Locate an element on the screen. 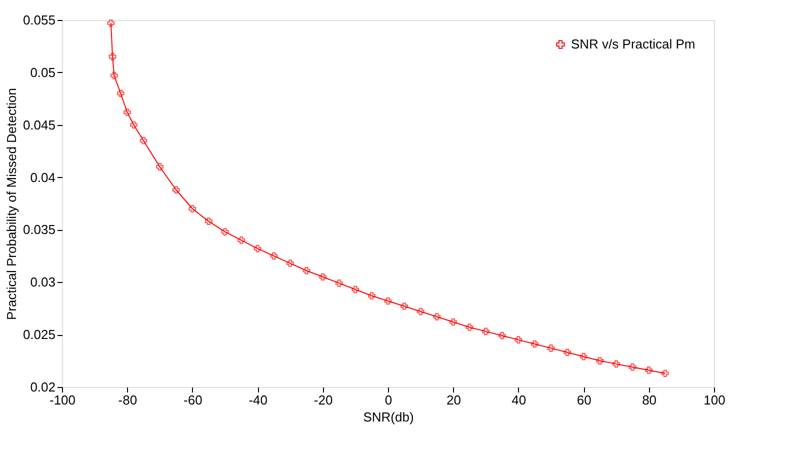 This screenshot has width=812, height=454. x-tick-label: 100 is located at coordinates (715, 400).